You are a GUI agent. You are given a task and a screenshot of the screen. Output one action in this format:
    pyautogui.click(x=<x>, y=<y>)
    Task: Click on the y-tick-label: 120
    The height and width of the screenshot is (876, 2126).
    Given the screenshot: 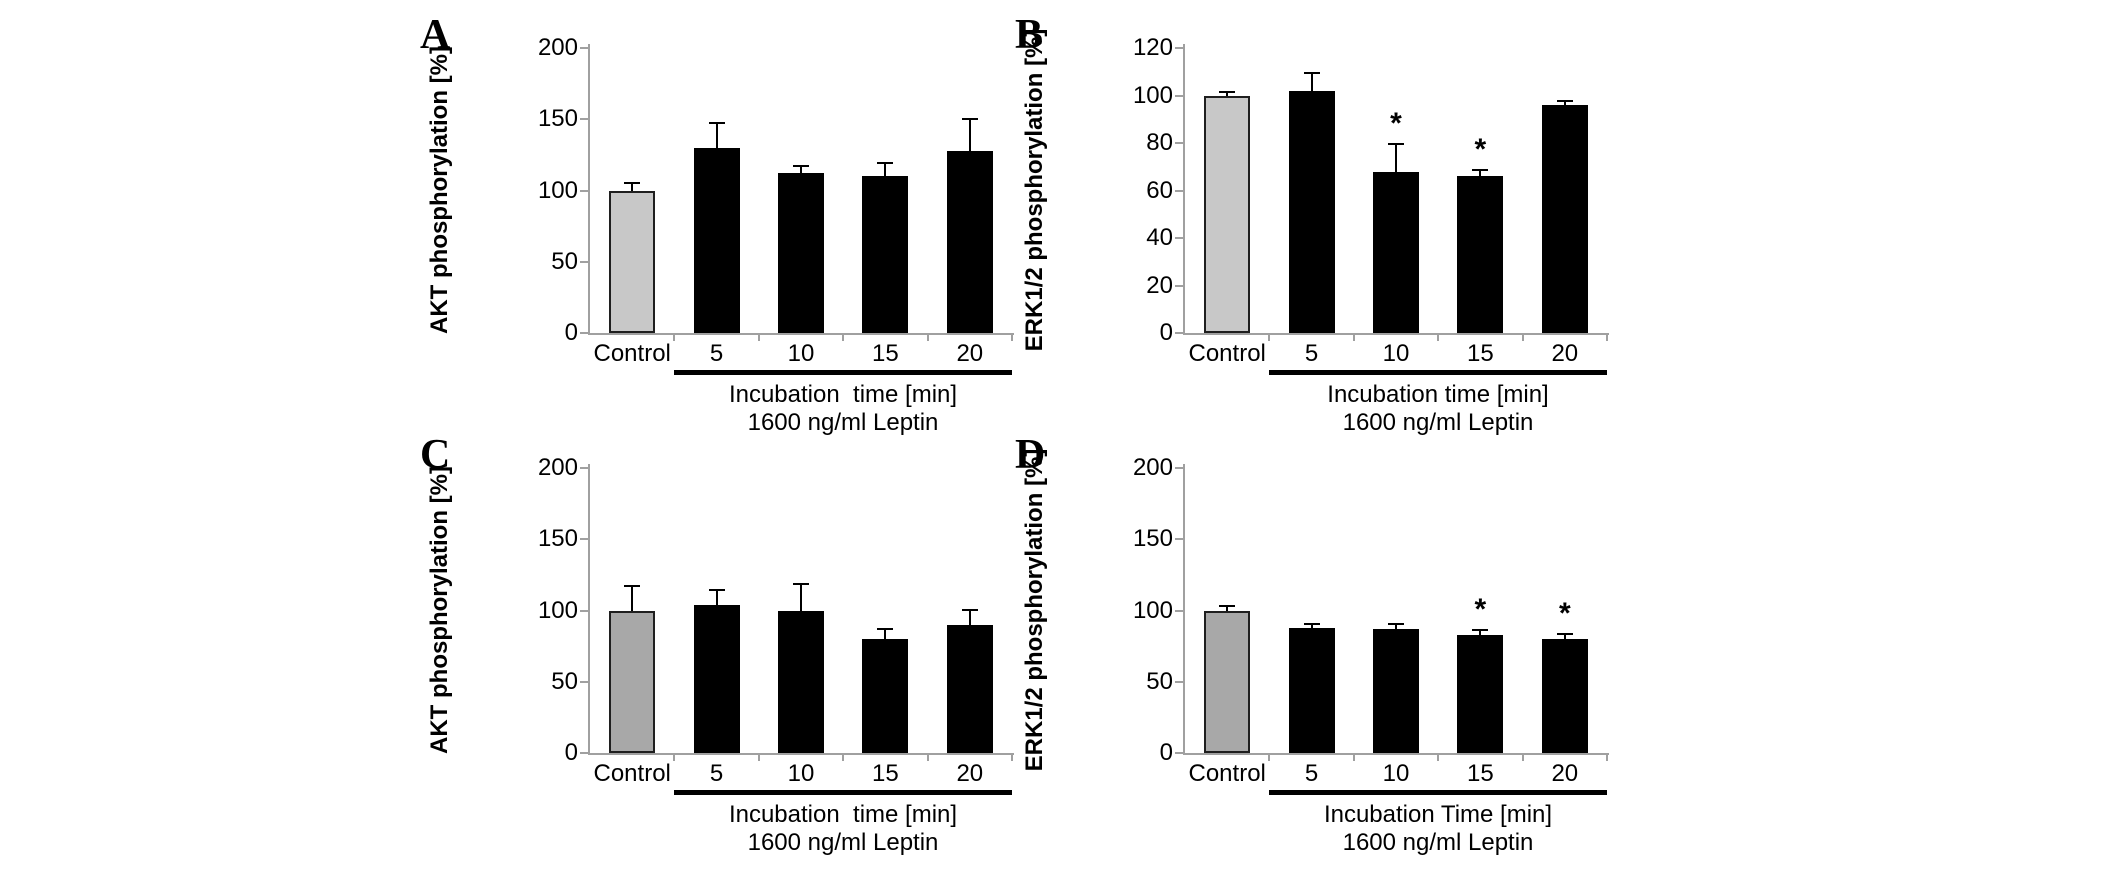 What is the action you would take?
    pyautogui.click(x=1152, y=47)
    